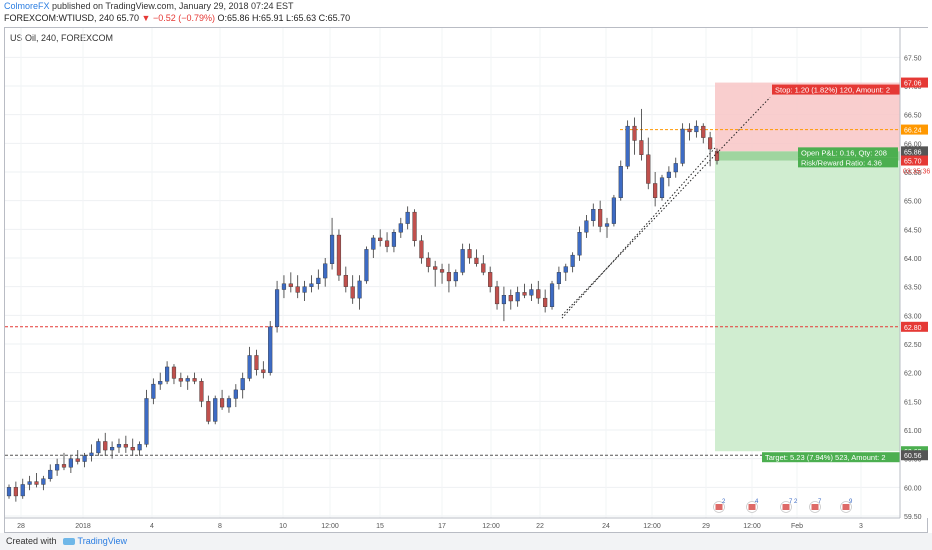 The width and height of the screenshot is (932, 550). What do you see at coordinates (786, 507) in the screenshot?
I see `event-flag-stripe` at bounding box center [786, 507].